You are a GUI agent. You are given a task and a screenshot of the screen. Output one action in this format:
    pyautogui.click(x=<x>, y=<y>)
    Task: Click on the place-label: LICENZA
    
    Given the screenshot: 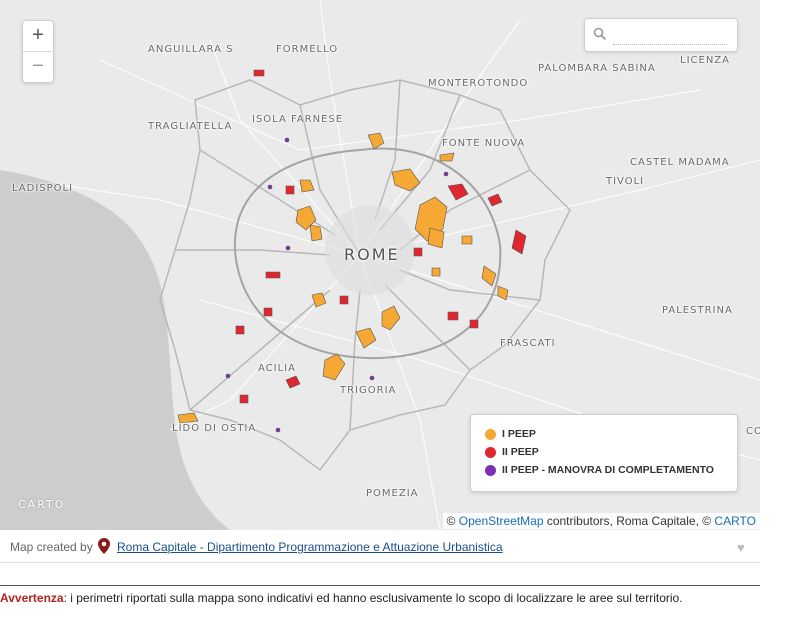 What is the action you would take?
    pyautogui.click(x=705, y=60)
    